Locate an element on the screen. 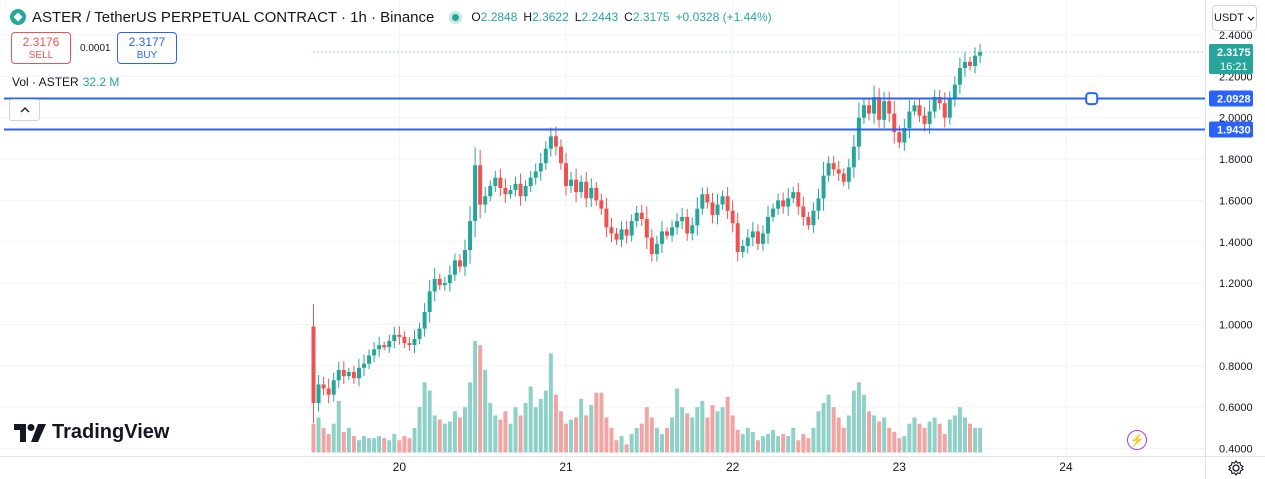 The width and height of the screenshot is (1265, 479). price-tick-label: 0.6000 is located at coordinates (1236, 408).